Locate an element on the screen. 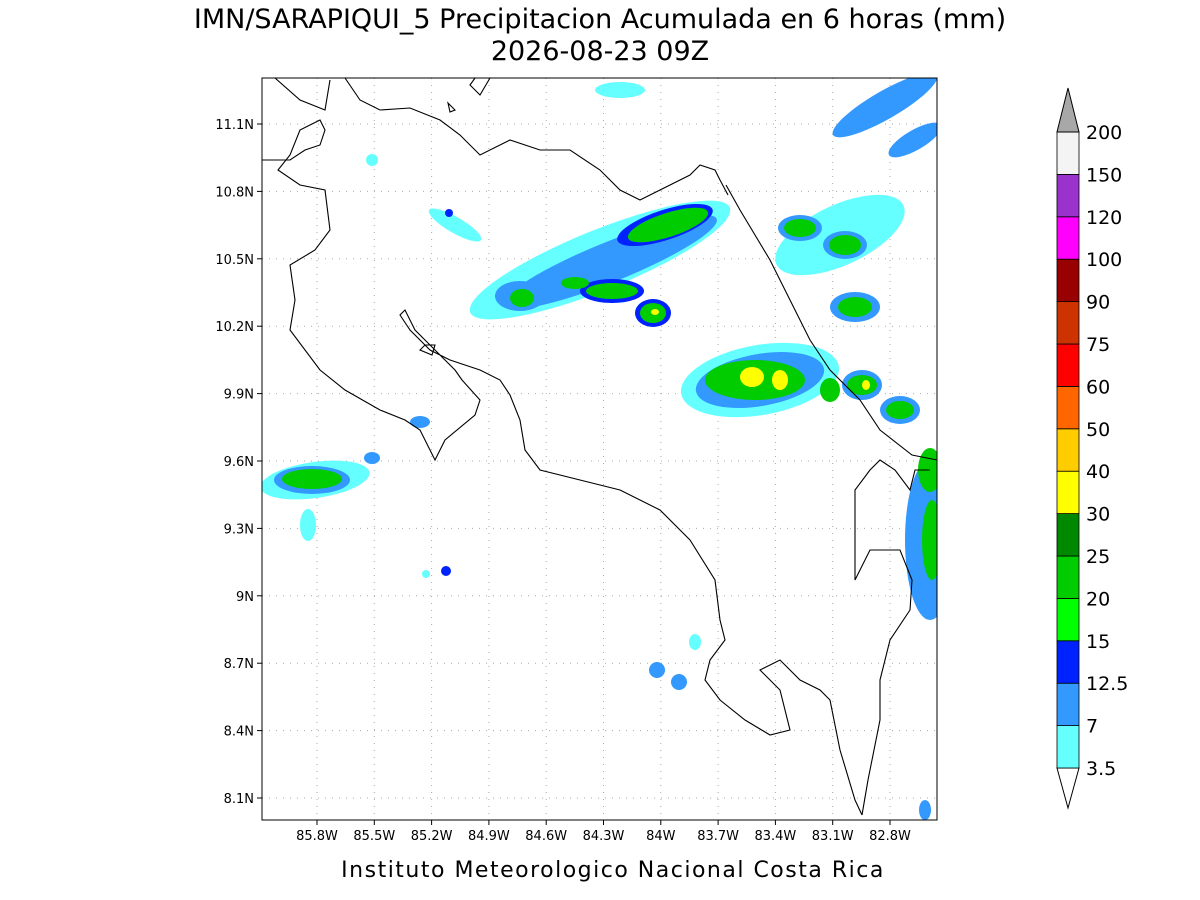 Image resolution: width=1200 pixels, height=900 pixels. x-tick-label: 85.5W is located at coordinates (374, 836).